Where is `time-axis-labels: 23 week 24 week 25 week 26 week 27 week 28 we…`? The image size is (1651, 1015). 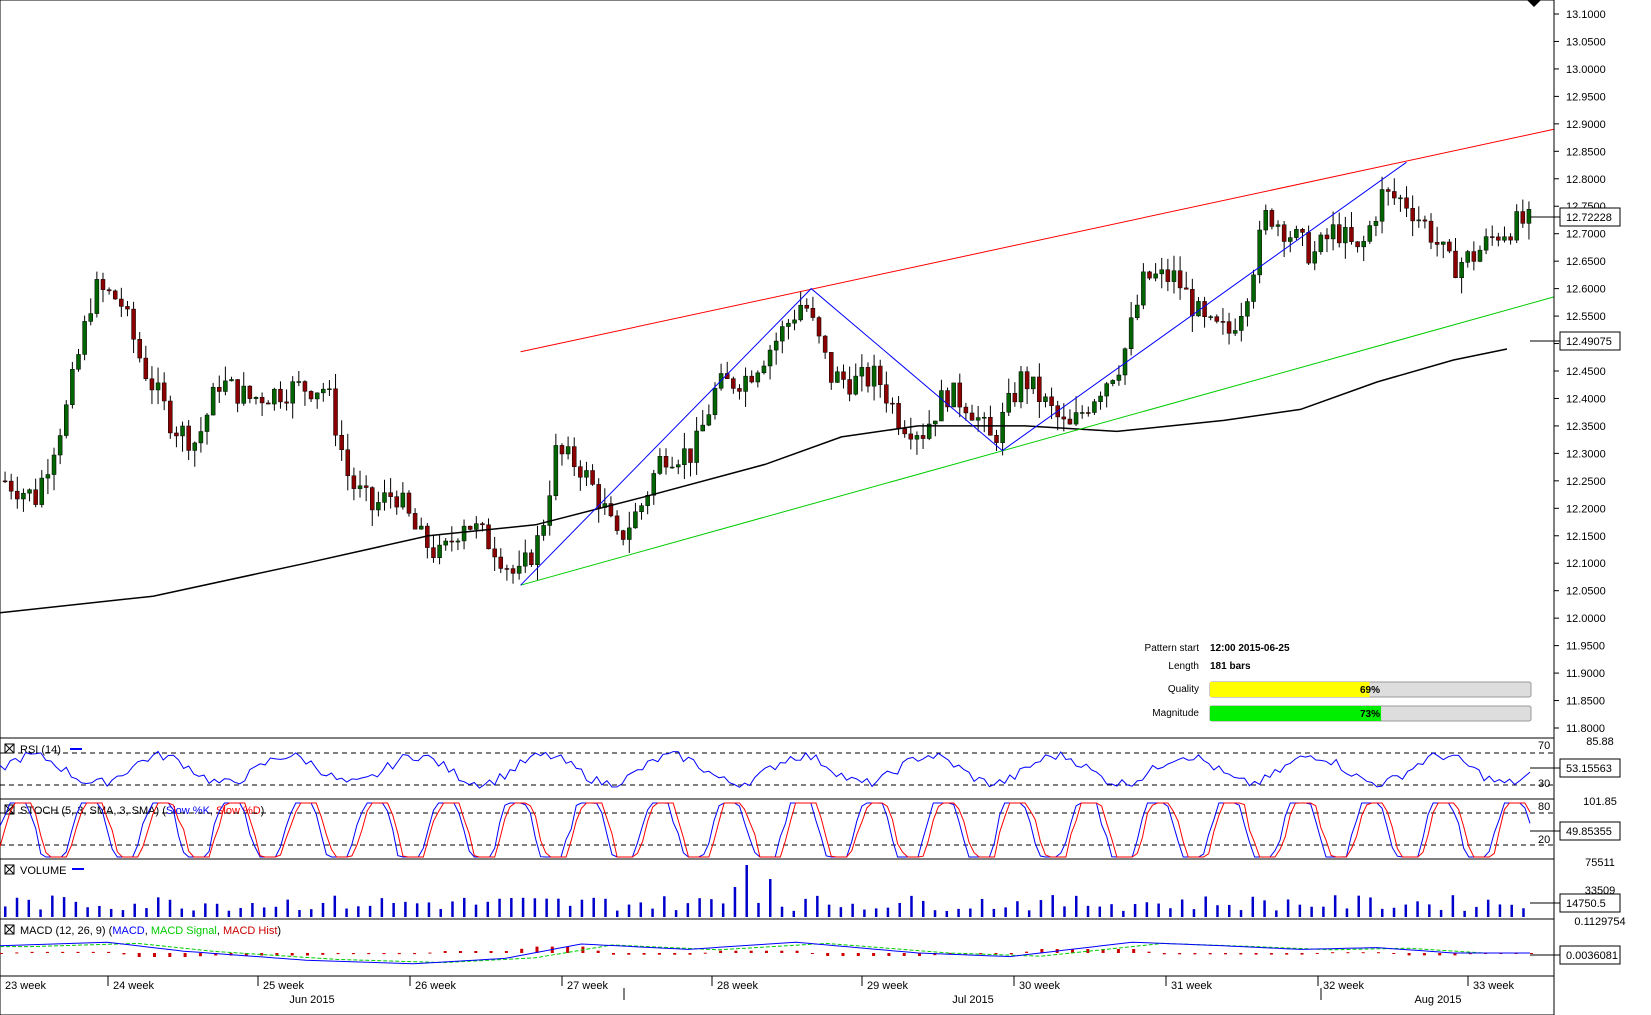
time-axis-labels: 23 week 24 week 25 week 26 week 27 week 28 we… is located at coordinates (757, 991).